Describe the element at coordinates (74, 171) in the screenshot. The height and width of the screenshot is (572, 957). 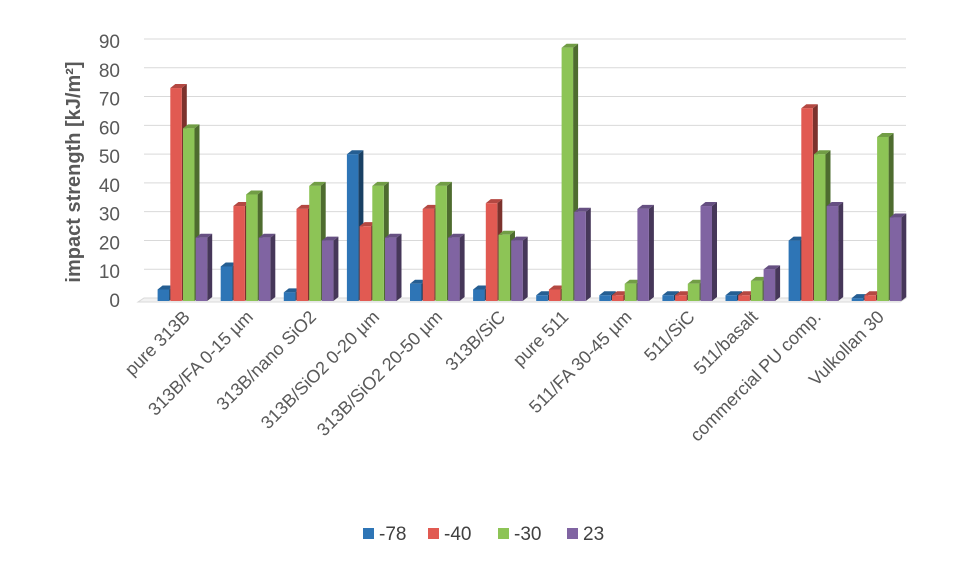
I see `y-axis-label: impact strength [kJ/m²]` at that location.